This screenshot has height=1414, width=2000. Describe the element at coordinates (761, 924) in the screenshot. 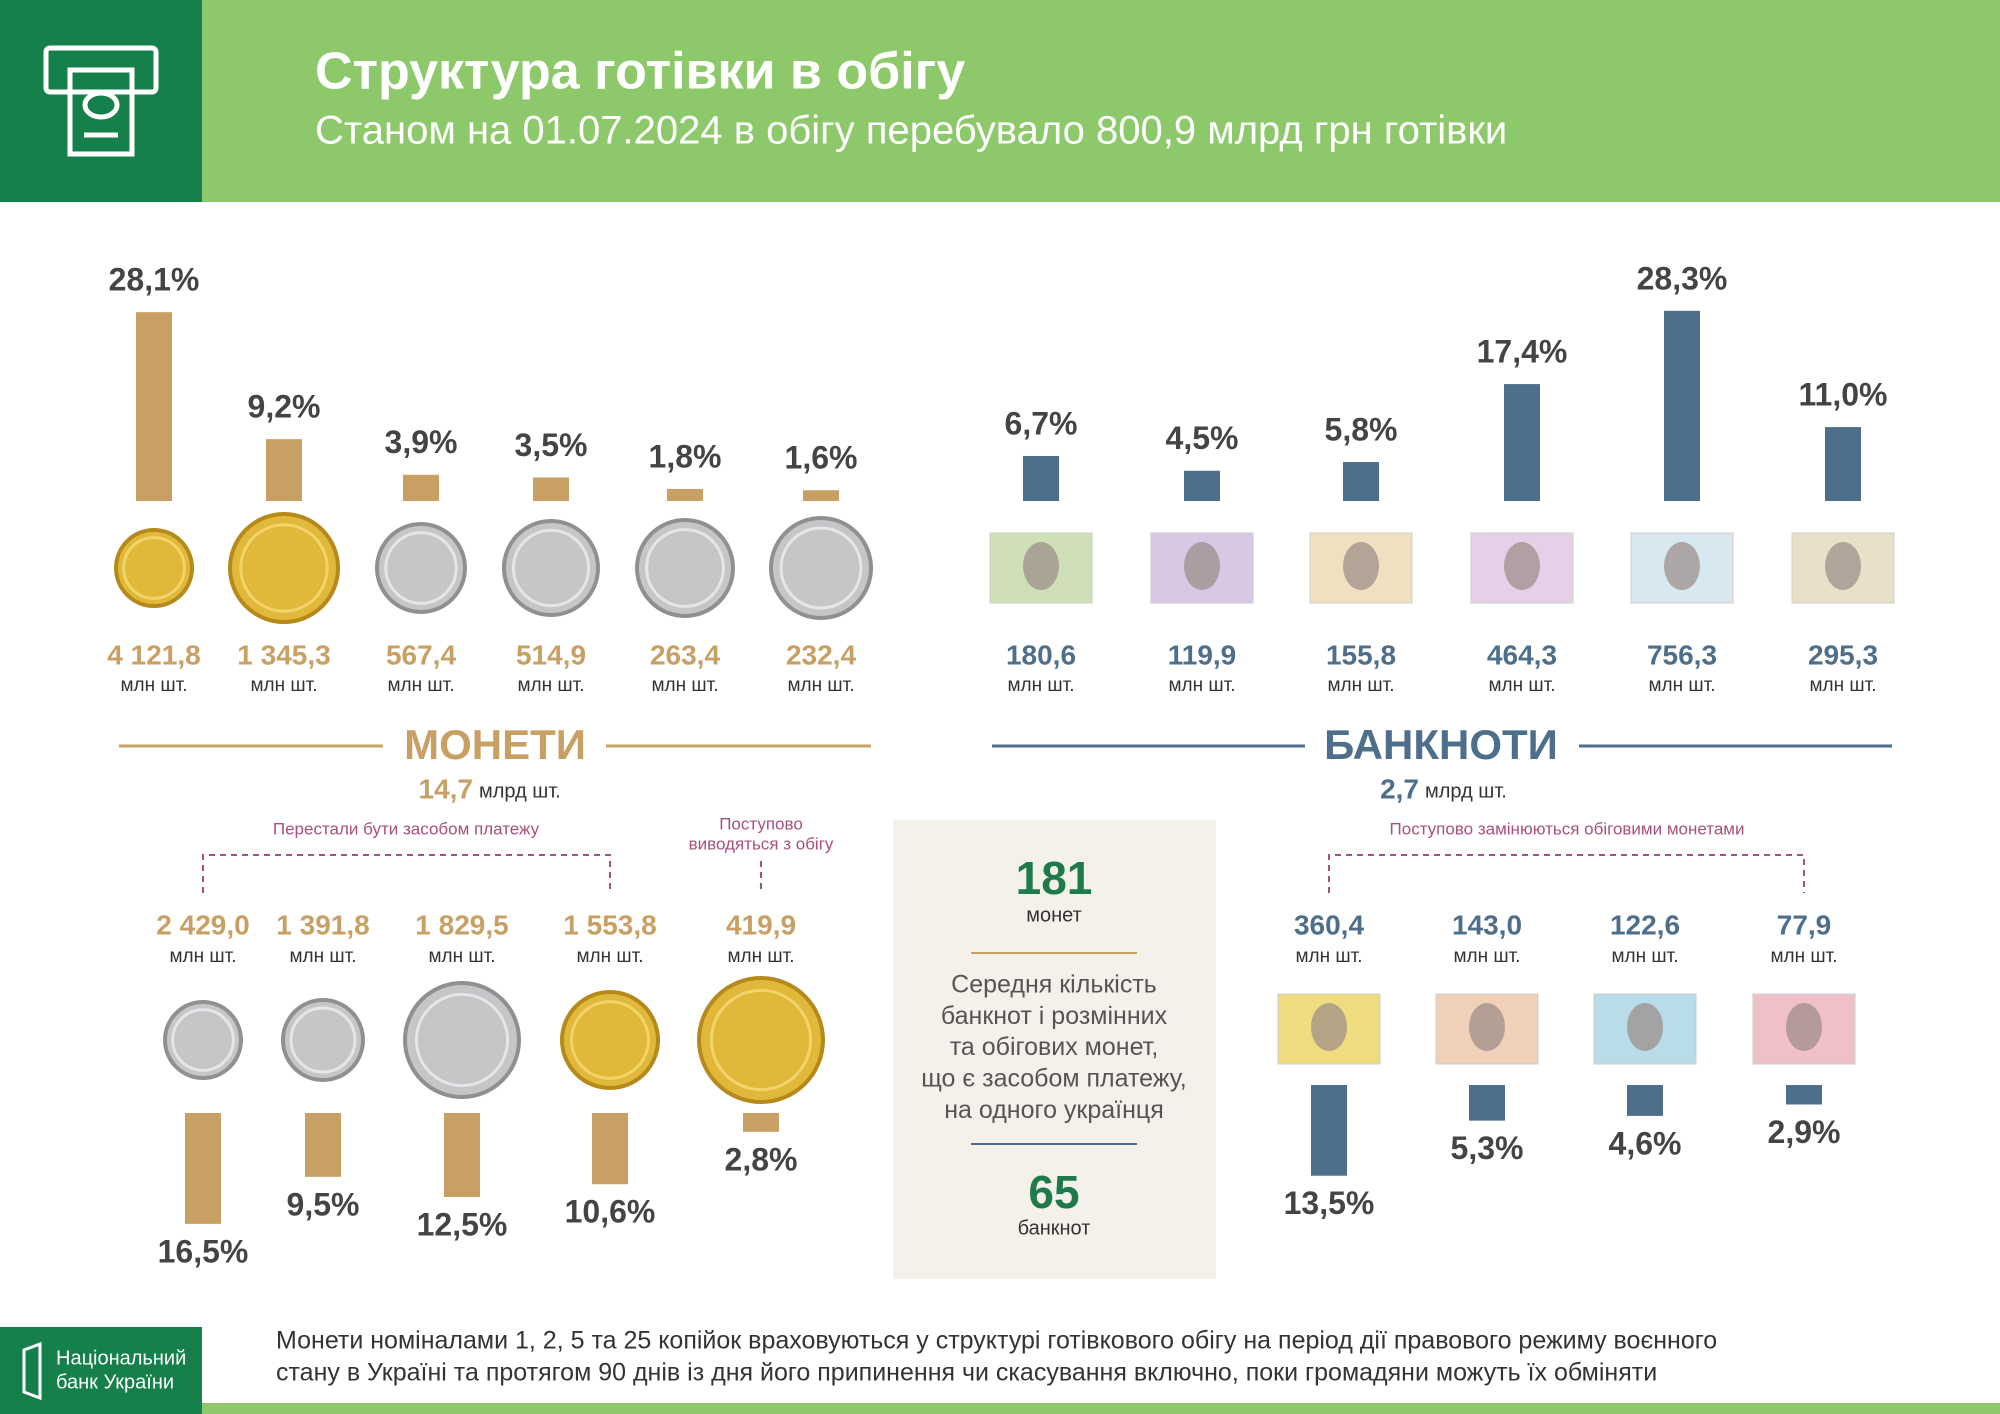

I see `count-label: 419,9` at that location.